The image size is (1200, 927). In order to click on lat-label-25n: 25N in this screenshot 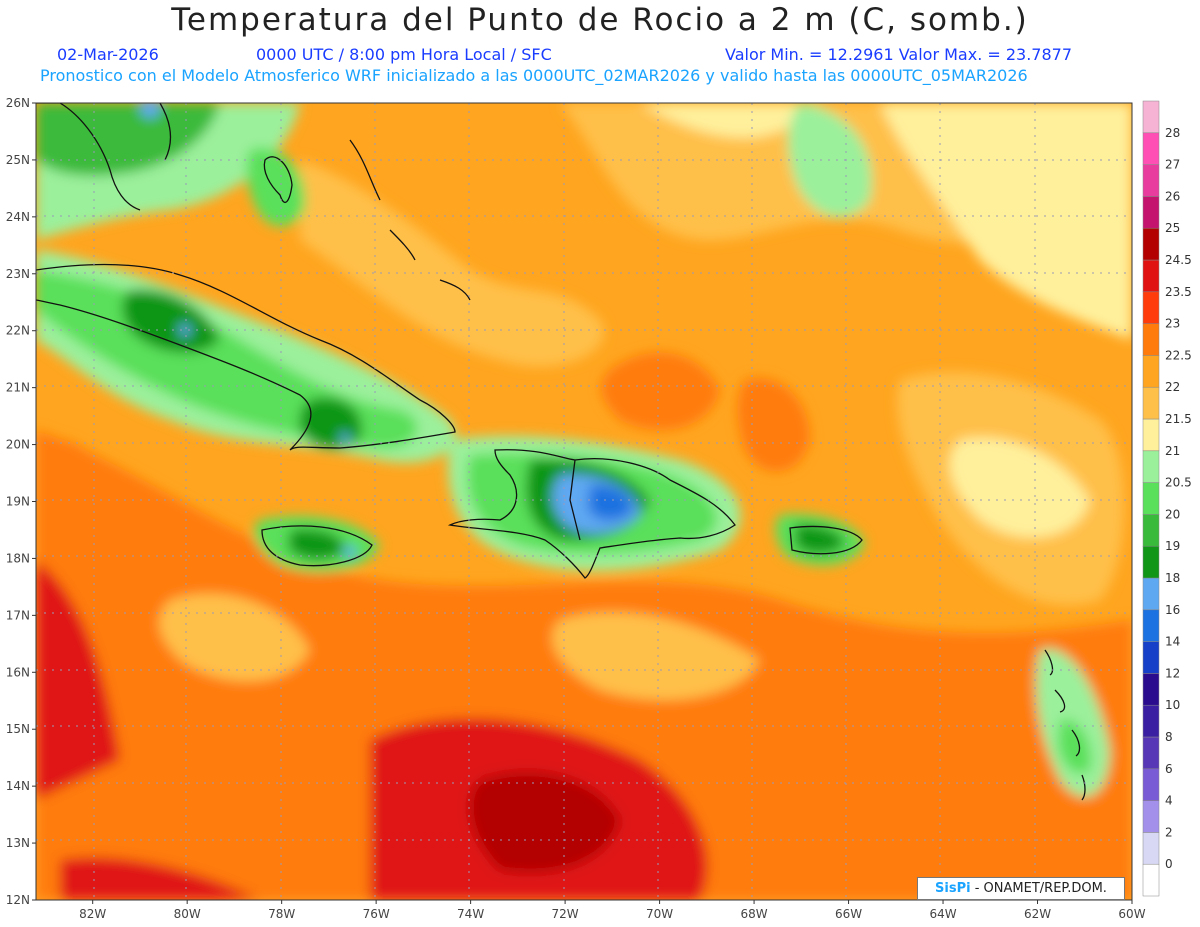, I will do `click(18, 160)`.